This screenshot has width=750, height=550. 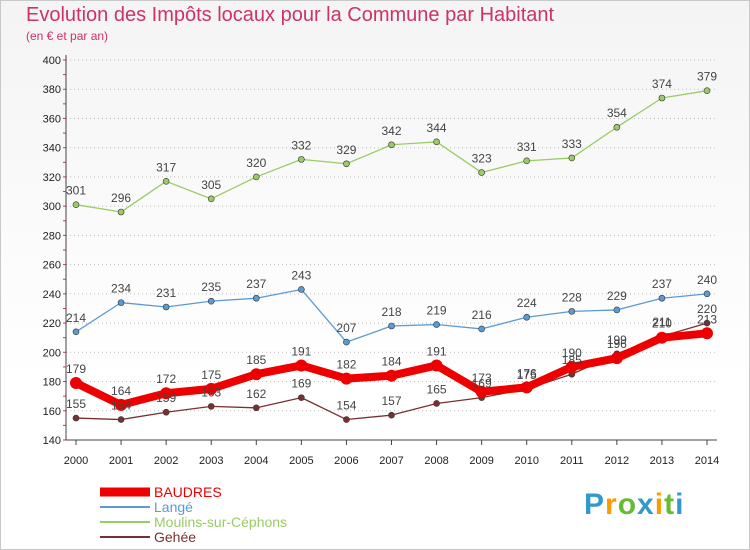 I want to click on data-label: 159, so click(x=166, y=398).